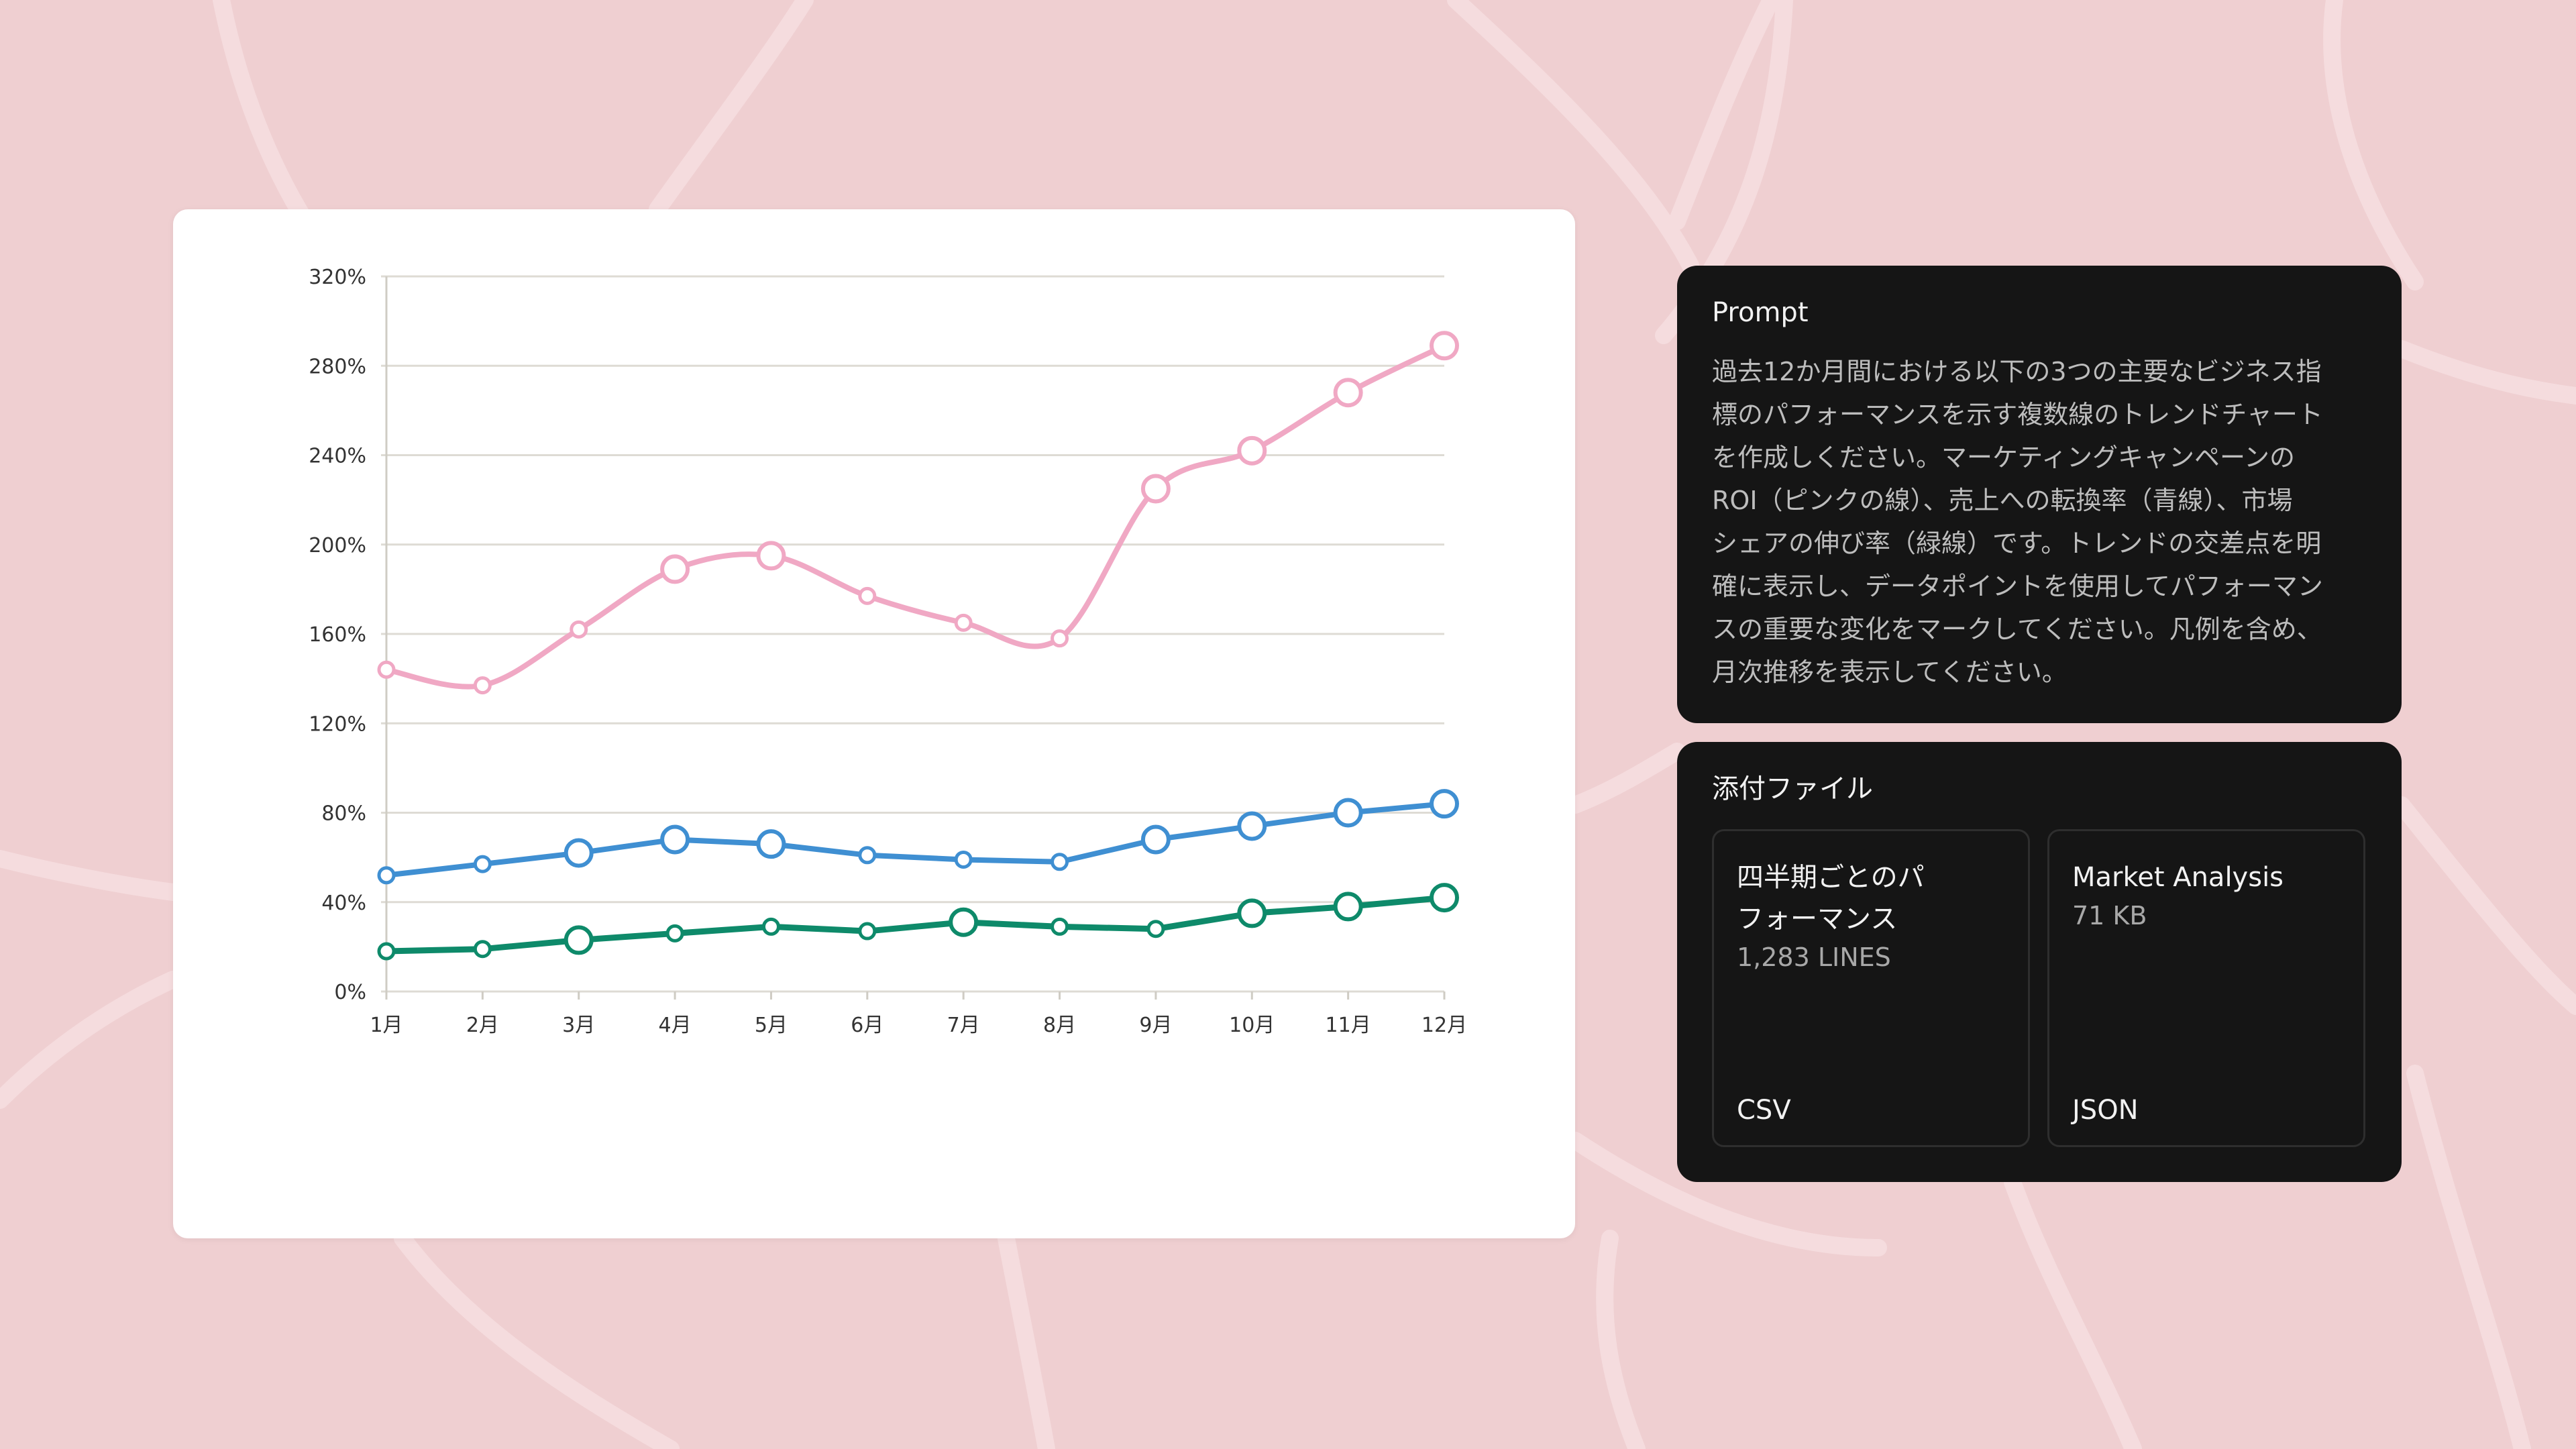 The height and width of the screenshot is (1449, 2576). I want to click on x-tick-label: 5月, so click(771, 1025).